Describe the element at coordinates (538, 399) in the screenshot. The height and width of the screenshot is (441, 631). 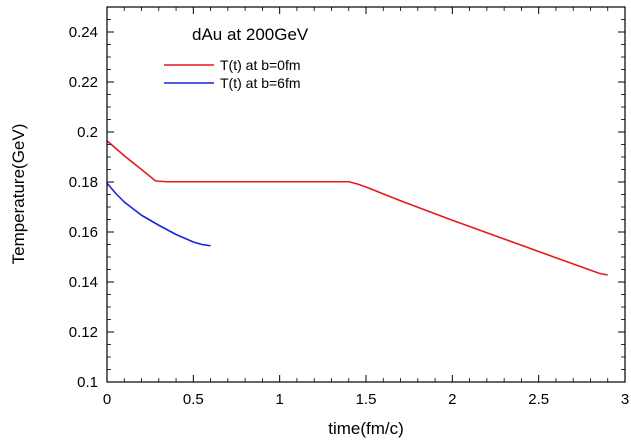
I see `x-tick-label: 2.5` at that location.